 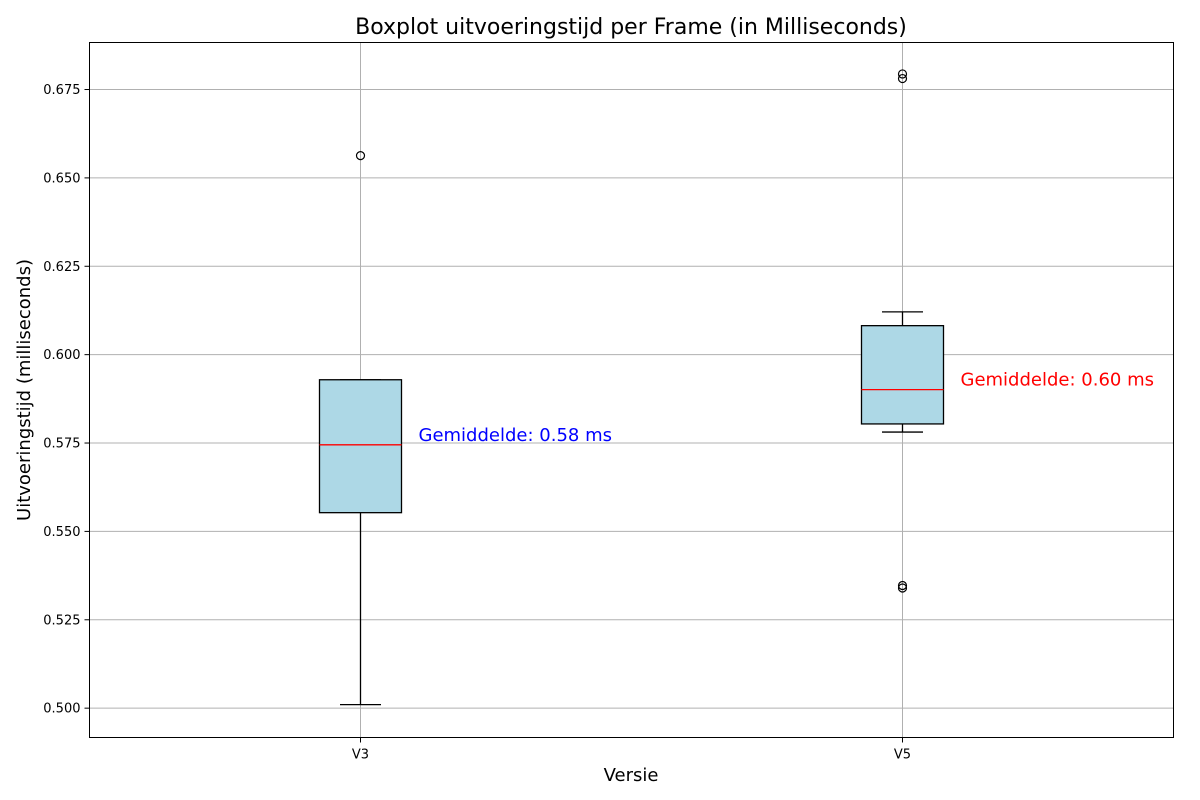 I want to click on y-tick-label: 0.675, so click(x=61, y=90).